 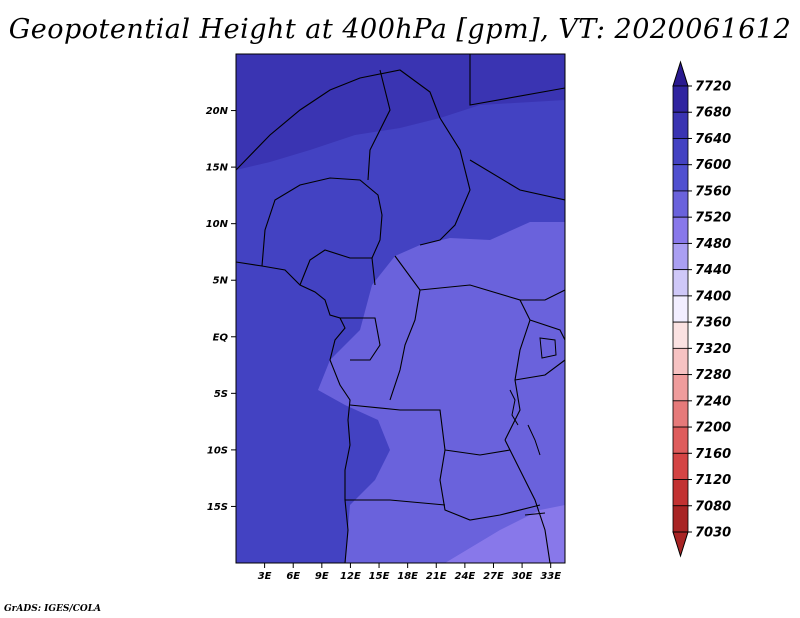 What do you see at coordinates (680, 73) in the screenshot?
I see `colorbar-top-arrow` at bounding box center [680, 73].